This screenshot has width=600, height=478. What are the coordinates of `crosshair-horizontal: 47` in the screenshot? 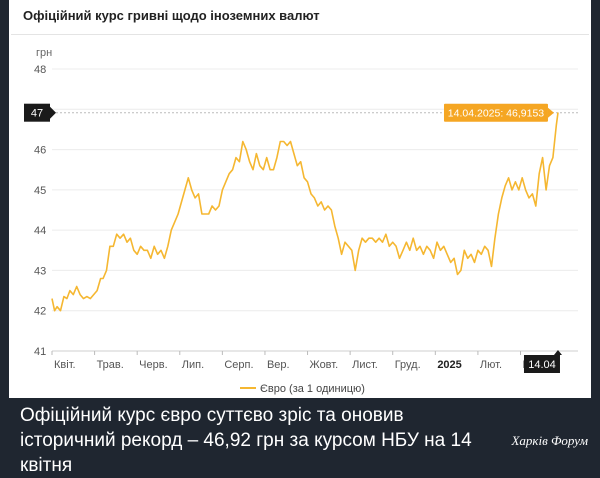 It's located at (301, 112).